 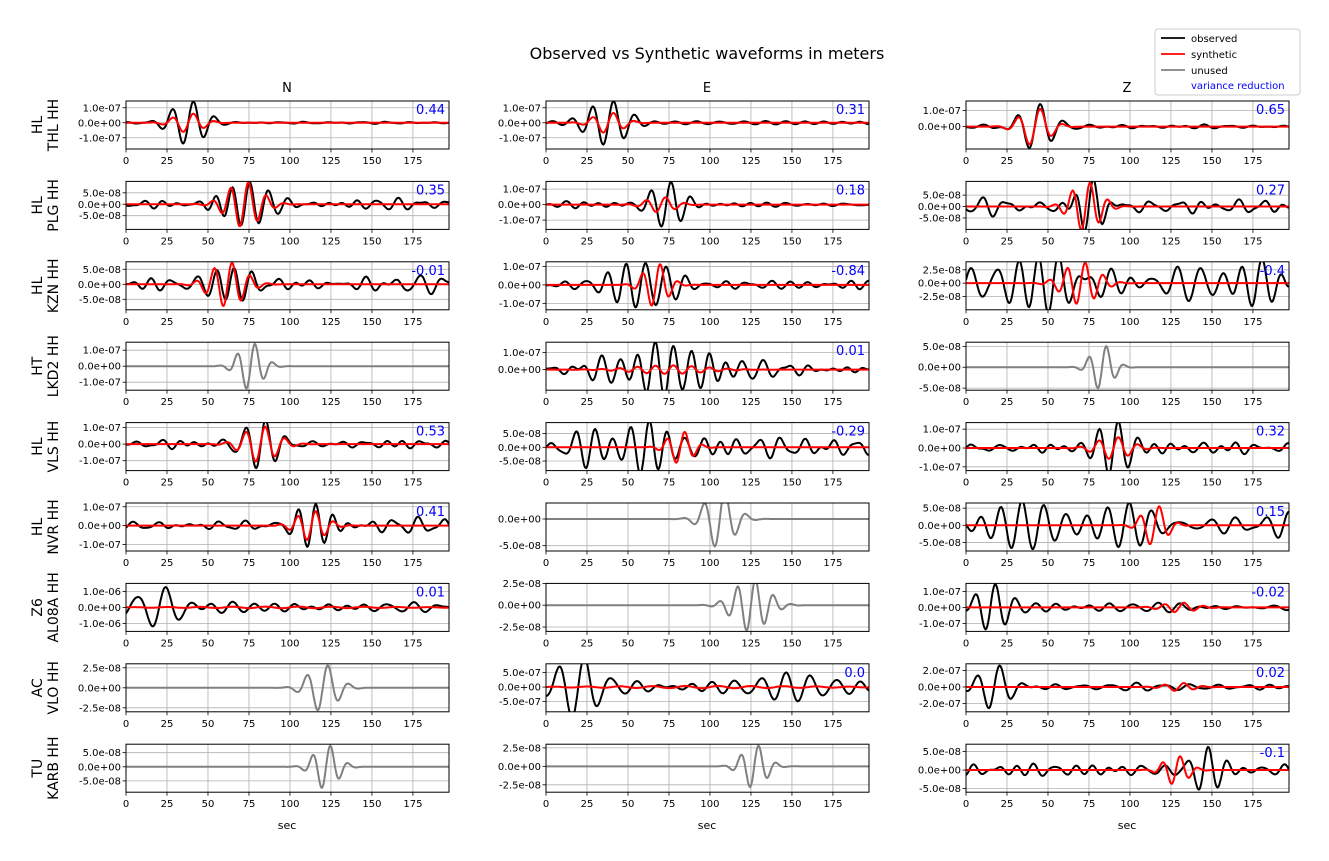 What do you see at coordinates (942, 671) in the screenshot?
I see `y-tick-label: 2.0e-07` at bounding box center [942, 671].